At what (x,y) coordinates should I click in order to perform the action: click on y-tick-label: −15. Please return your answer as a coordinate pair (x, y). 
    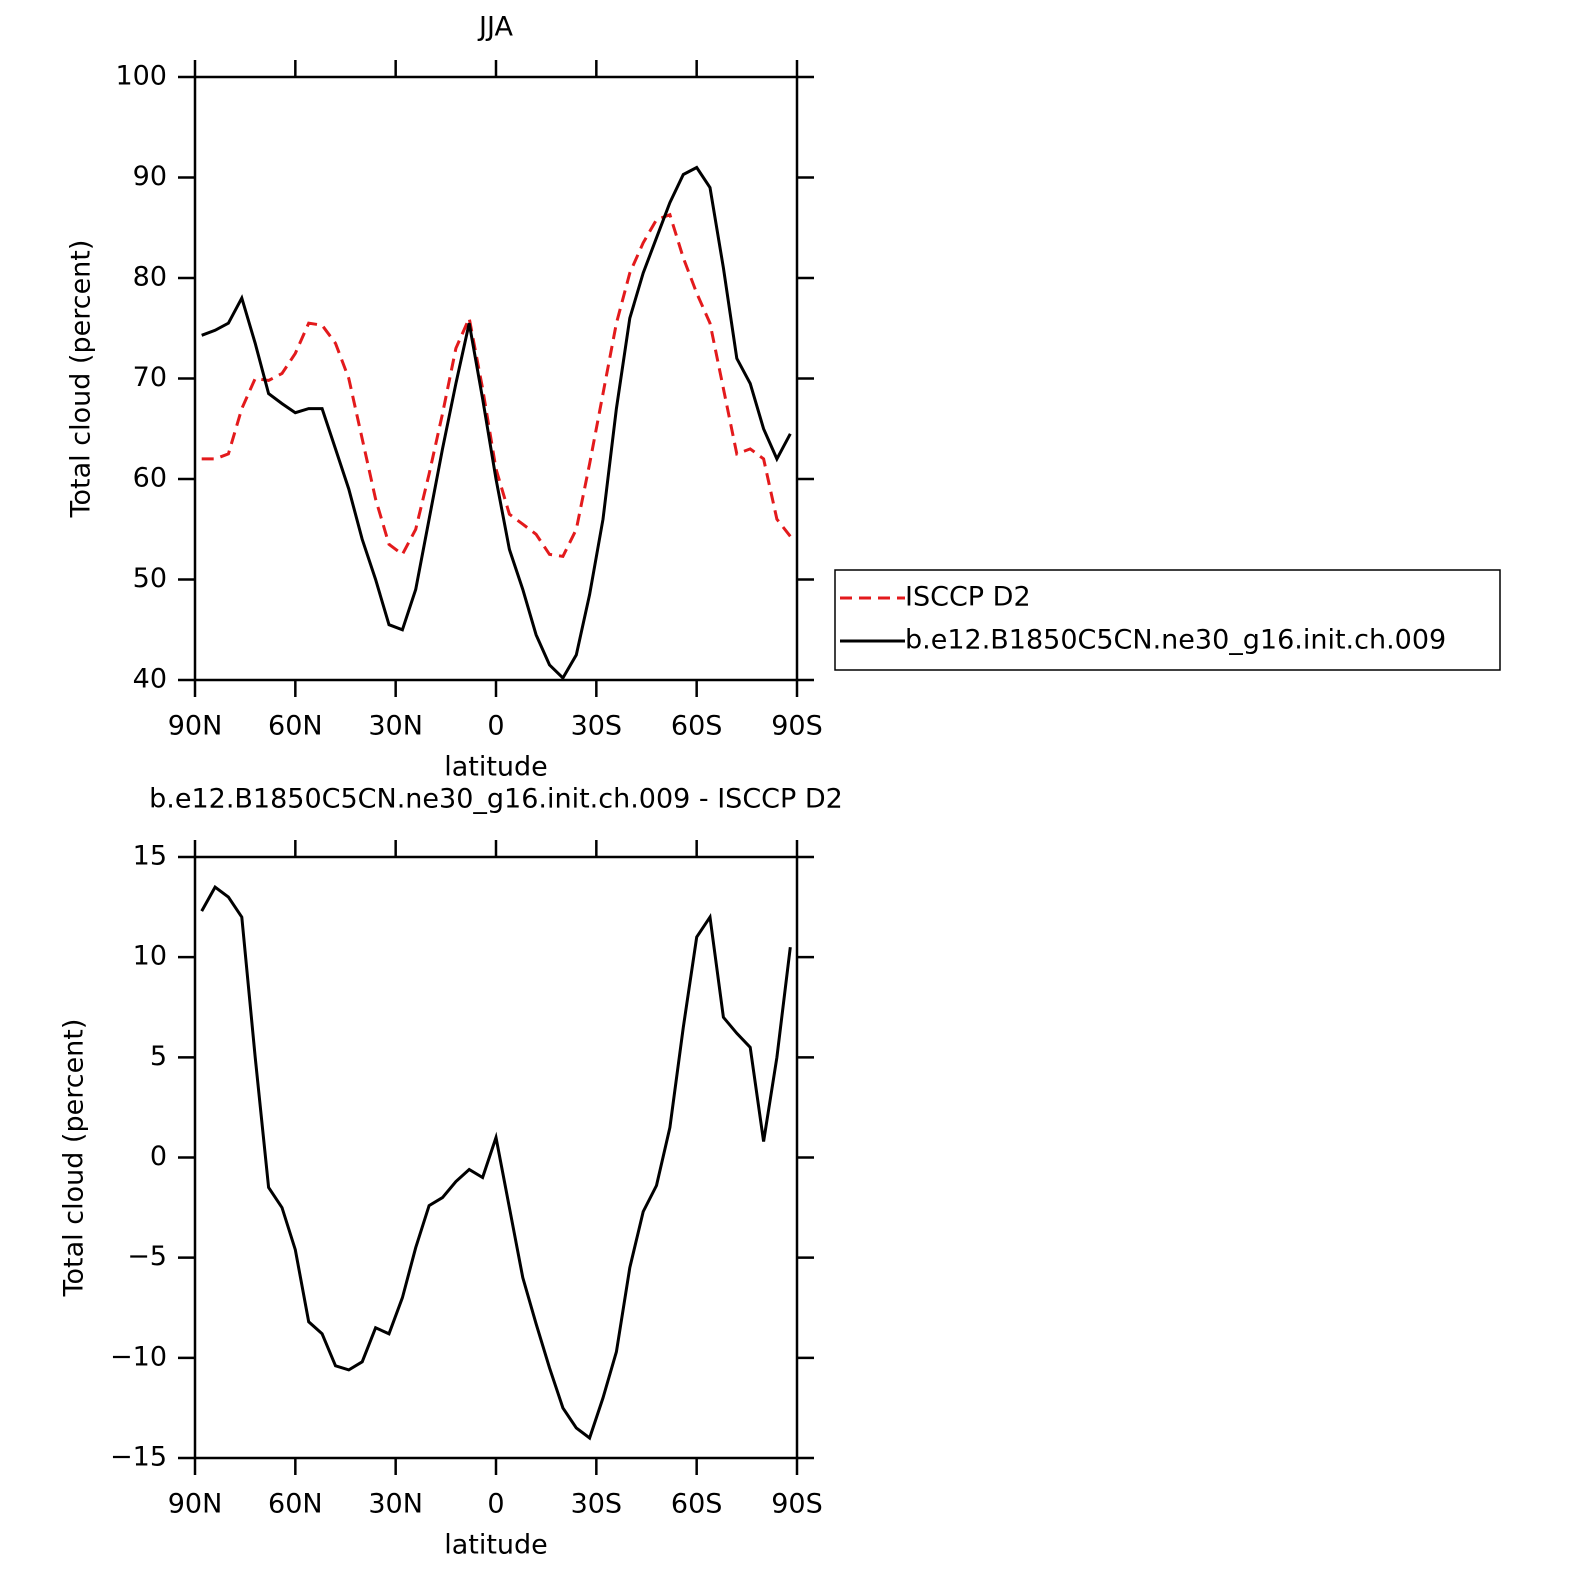
    Looking at the image, I should click on (138, 1457).